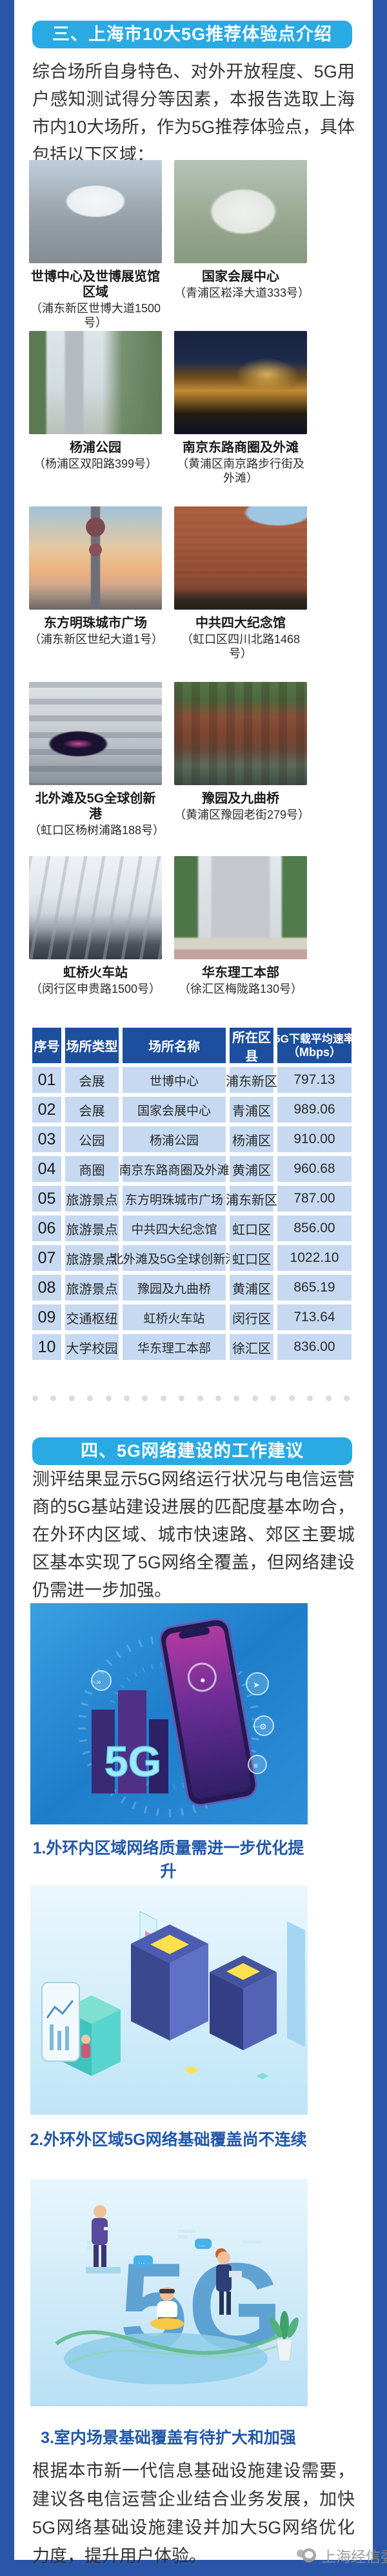 This screenshot has height=2576, width=387. I want to click on table-cell: 公园, so click(92, 1139).